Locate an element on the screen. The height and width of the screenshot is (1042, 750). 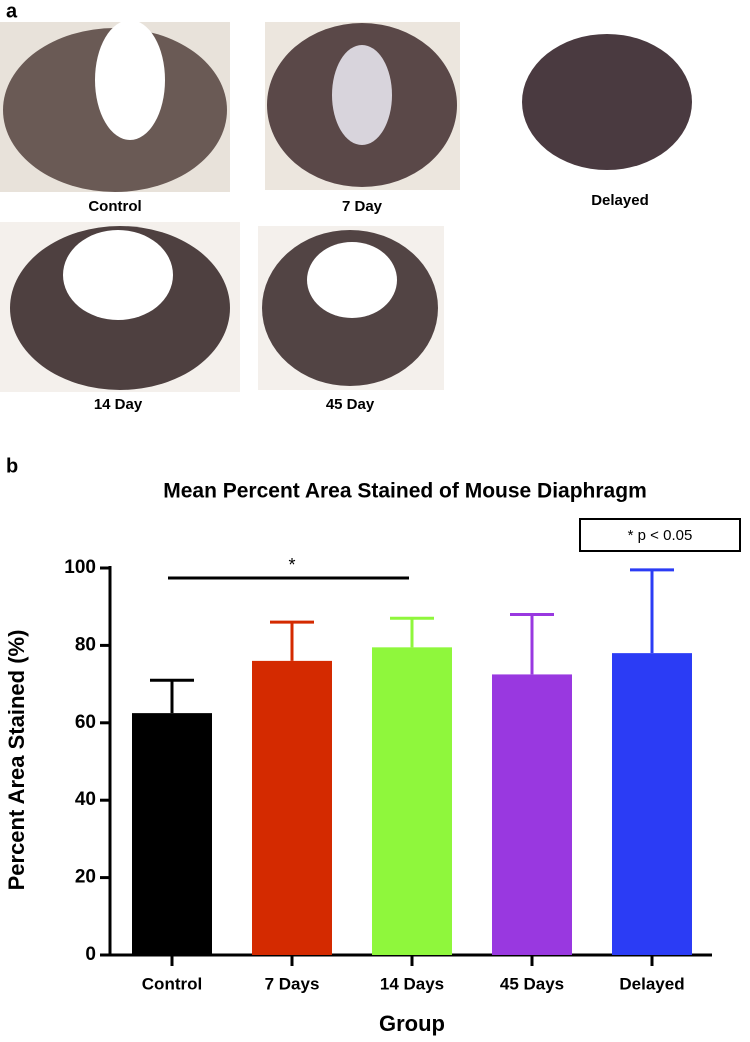
x-tick-label: 7 Days is located at coordinates (292, 983).